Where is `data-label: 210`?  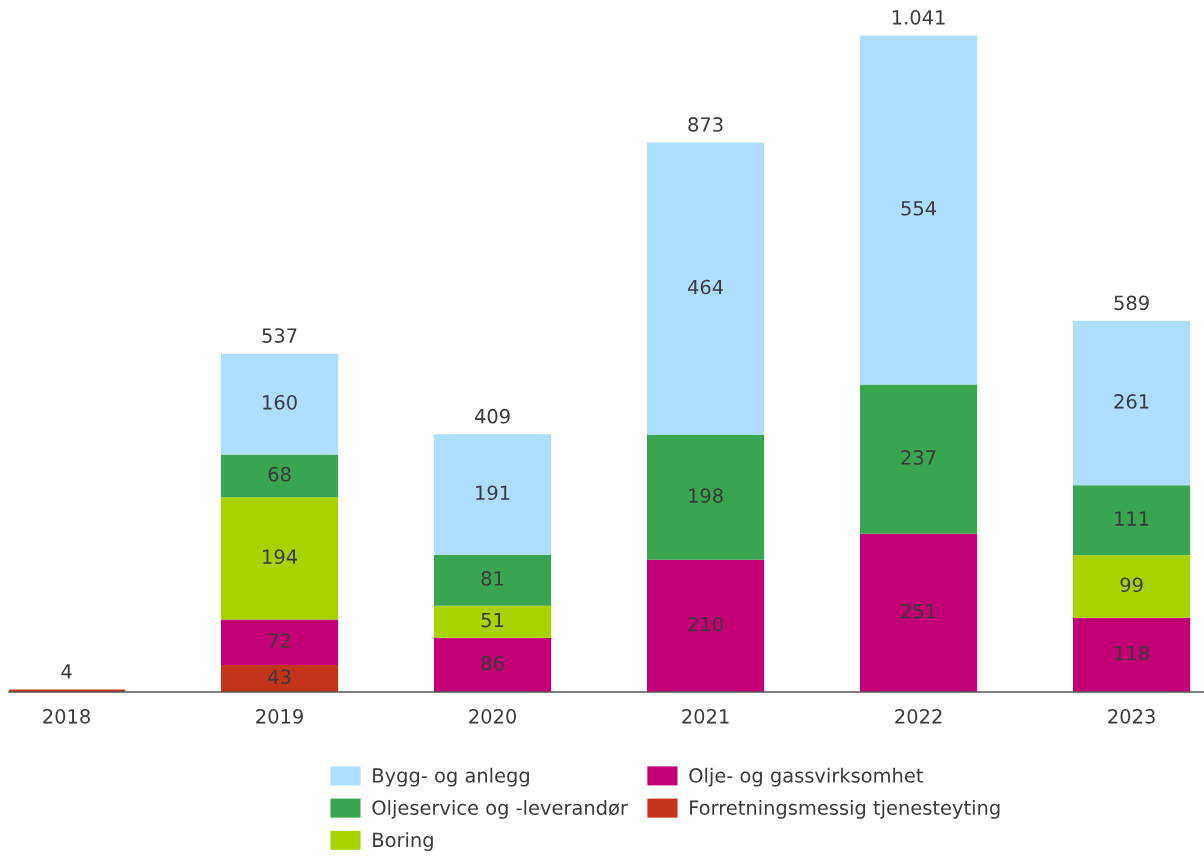
data-label: 210 is located at coordinates (705, 624).